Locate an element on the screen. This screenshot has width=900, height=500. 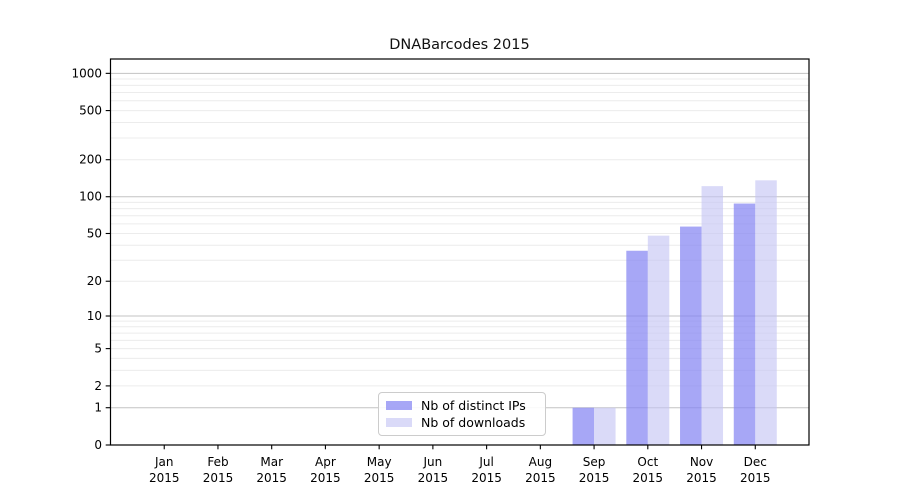
x-tick-label-month: May is located at coordinates (379, 462).